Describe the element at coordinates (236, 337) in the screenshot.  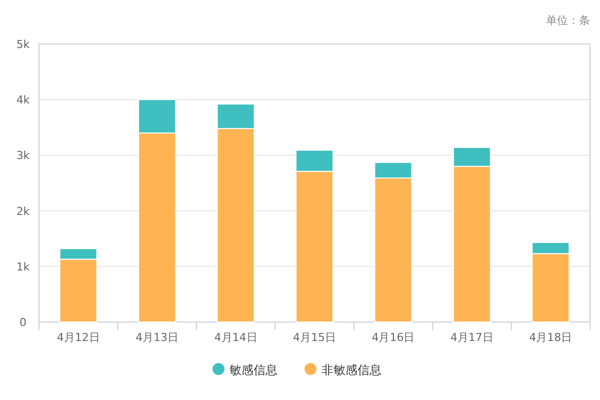
I see `x-tick-label: 4月14日` at that location.